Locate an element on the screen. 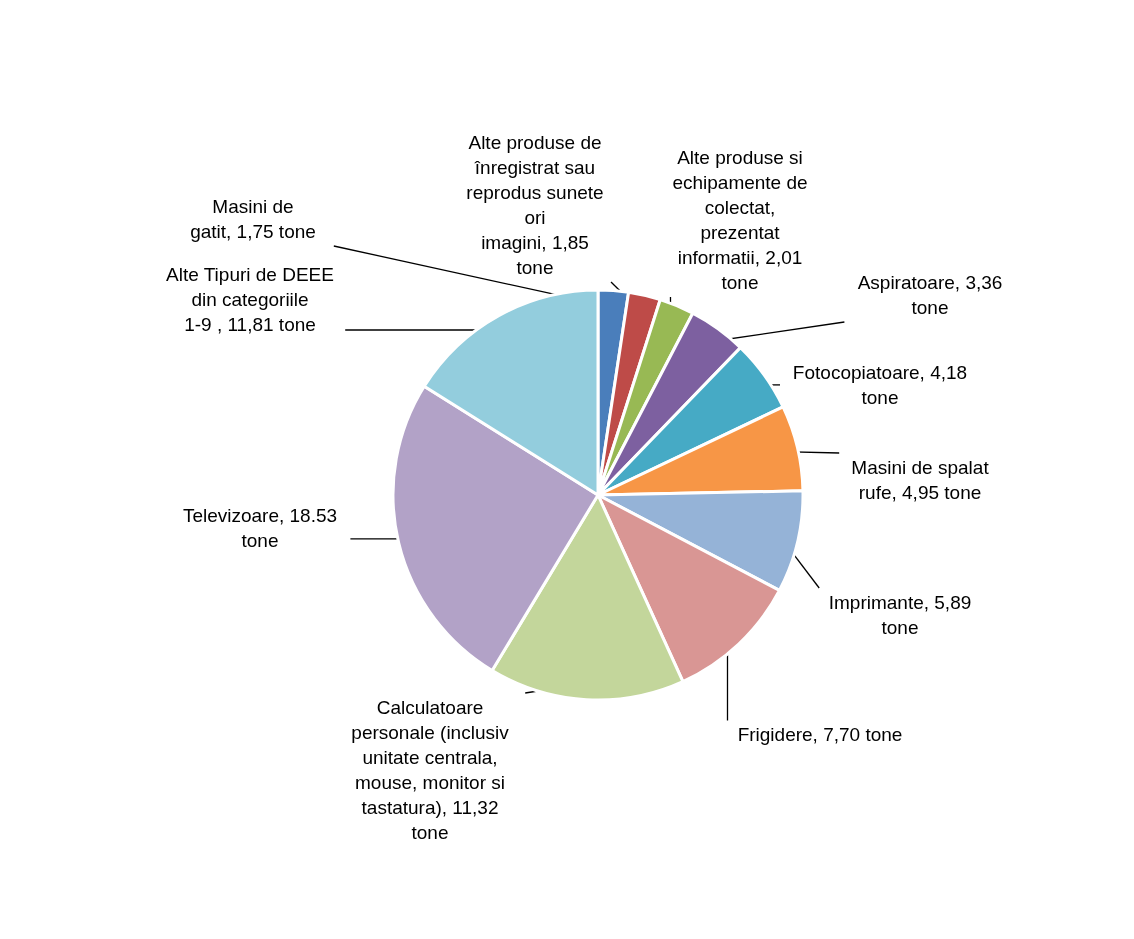 The width and height of the screenshot is (1134, 939). slice-label: Imprimante, 5,89 tone is located at coordinates (900, 614).